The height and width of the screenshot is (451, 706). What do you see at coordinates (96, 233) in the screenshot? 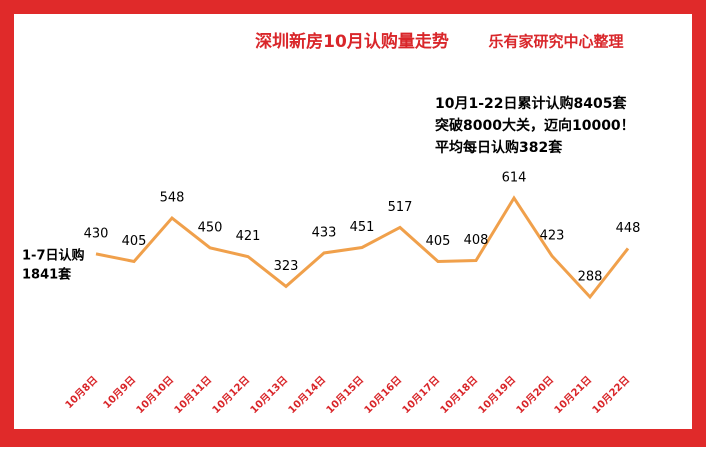
I see `data-label: 430` at bounding box center [96, 233].